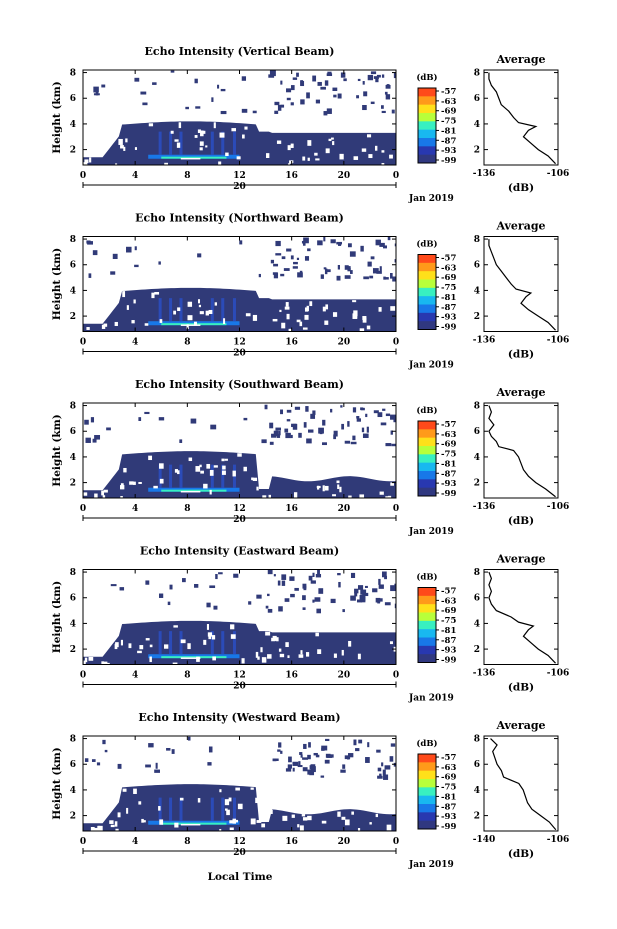 The image size is (617, 929). Describe the element at coordinates (484, 840) in the screenshot. I see `profile-x-tick-label: -140` at that location.